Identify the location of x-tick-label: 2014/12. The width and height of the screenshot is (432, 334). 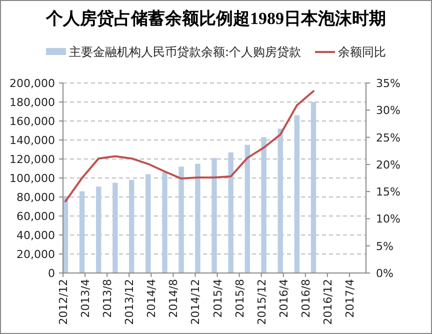
(195, 302).